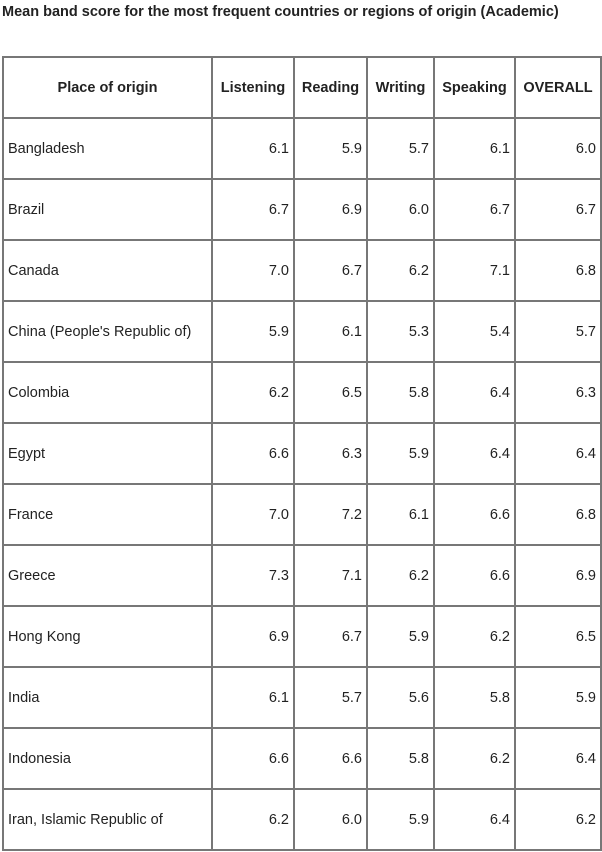 This screenshot has height=852, width=602. I want to click on table-row: Egypt 6.6 6.3 5.9 6.4 6.4, so click(303, 454).